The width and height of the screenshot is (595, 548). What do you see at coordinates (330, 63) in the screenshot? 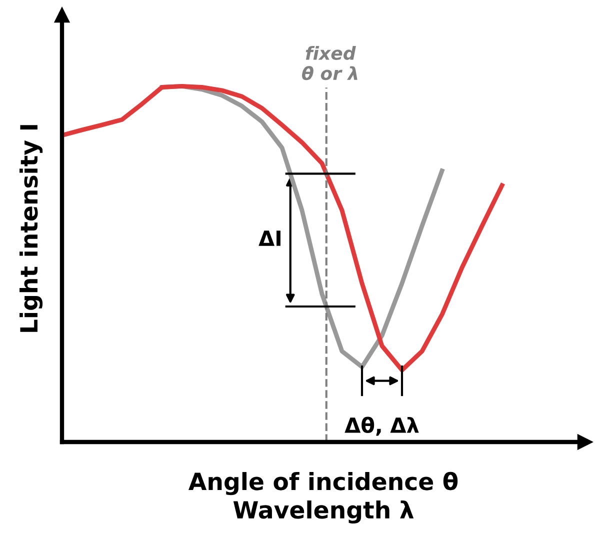
I see `text: fixed θ or λ` at bounding box center [330, 63].